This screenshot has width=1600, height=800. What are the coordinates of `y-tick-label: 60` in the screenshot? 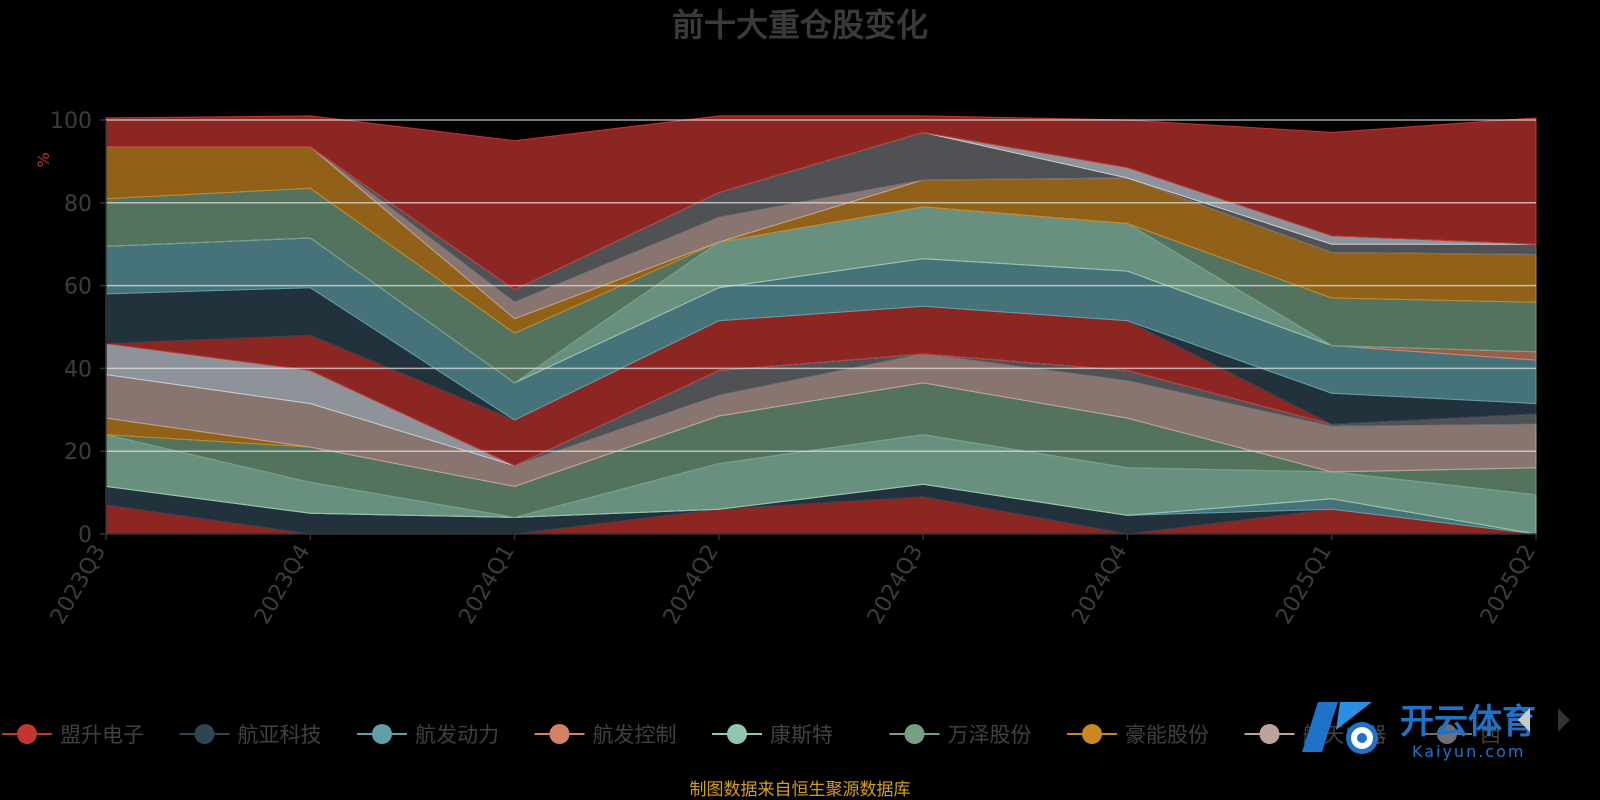 It's located at (78, 287).